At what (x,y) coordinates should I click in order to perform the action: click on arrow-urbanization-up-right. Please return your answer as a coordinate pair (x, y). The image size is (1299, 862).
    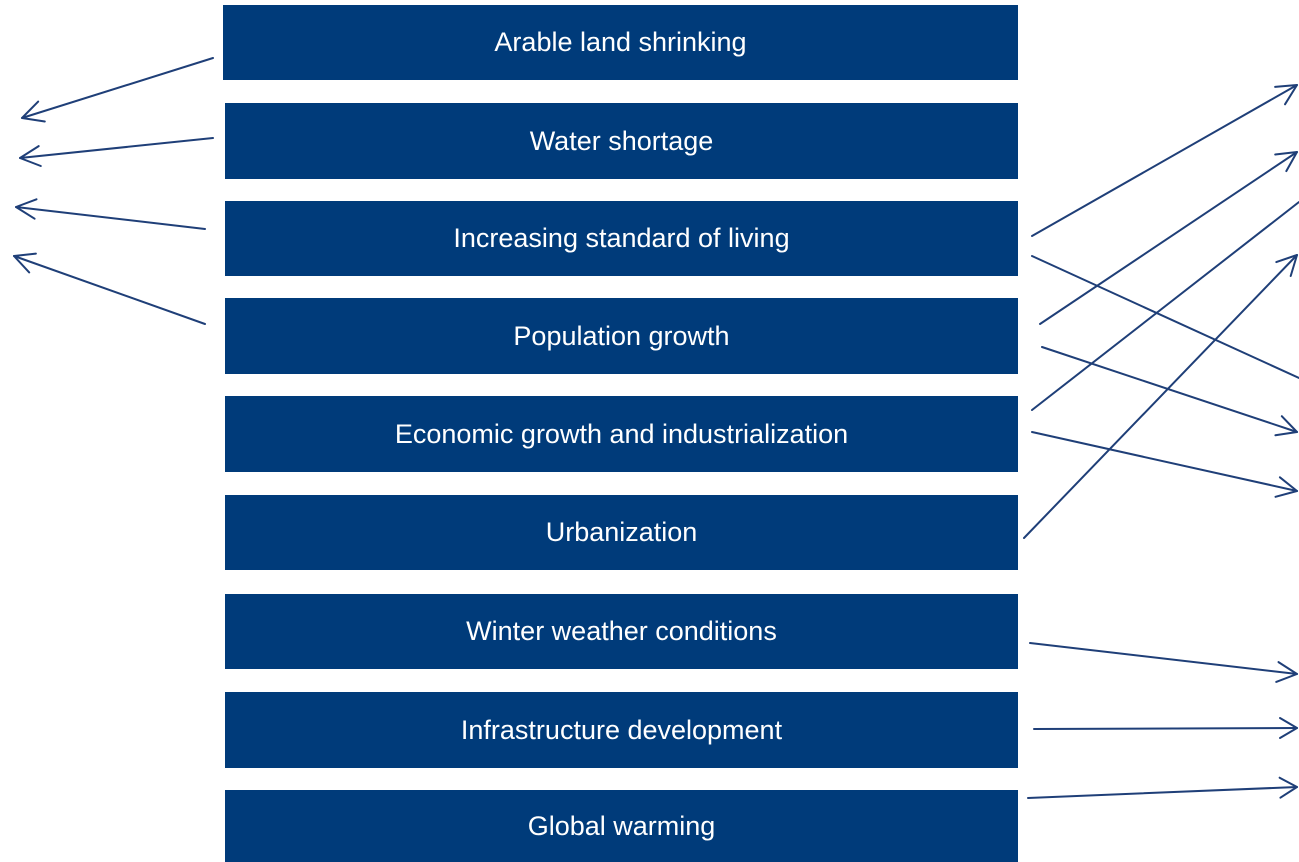
    Looking at the image, I should click on (1160, 396).